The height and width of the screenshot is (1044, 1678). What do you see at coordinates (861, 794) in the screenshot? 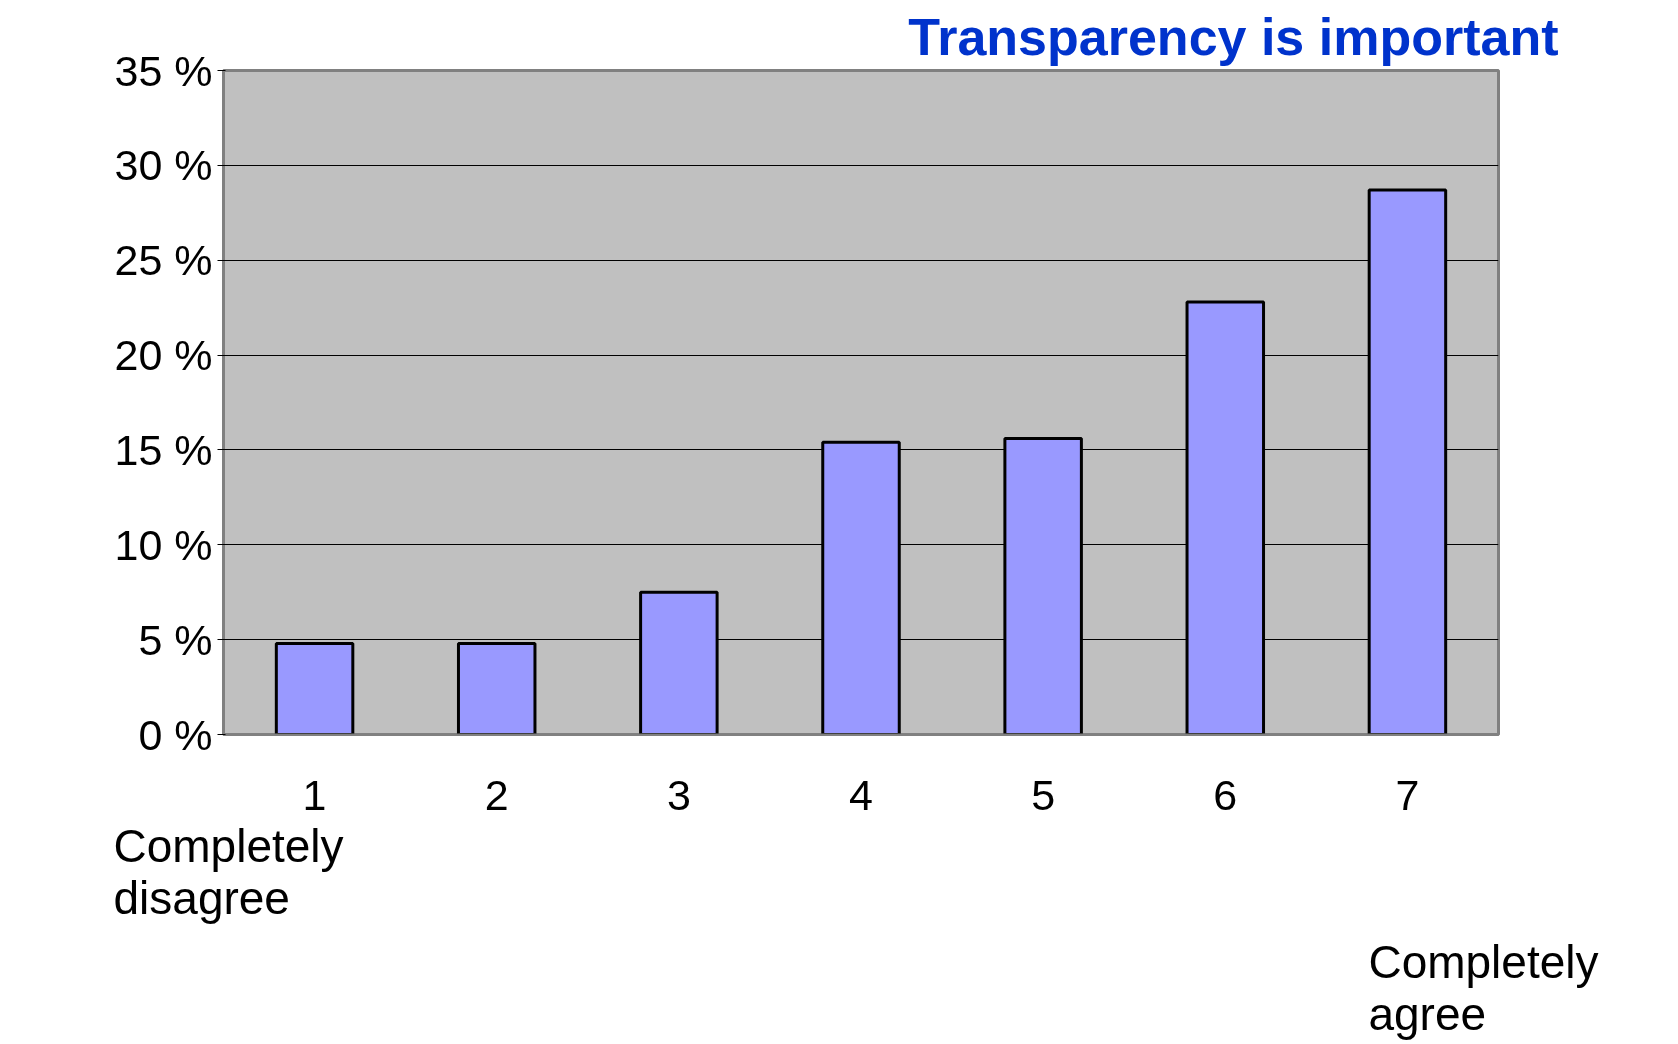
I see `x-tick-label: 4` at bounding box center [861, 794].